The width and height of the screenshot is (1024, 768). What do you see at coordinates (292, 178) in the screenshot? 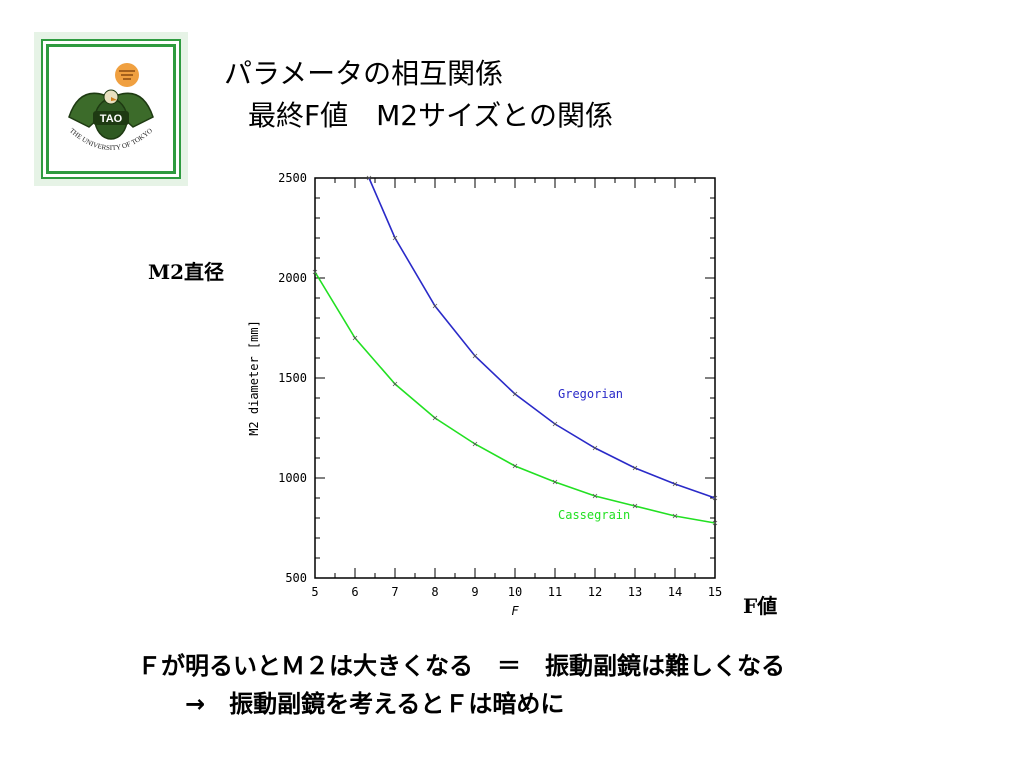
I see `y-tick-label: 2500` at bounding box center [292, 178].